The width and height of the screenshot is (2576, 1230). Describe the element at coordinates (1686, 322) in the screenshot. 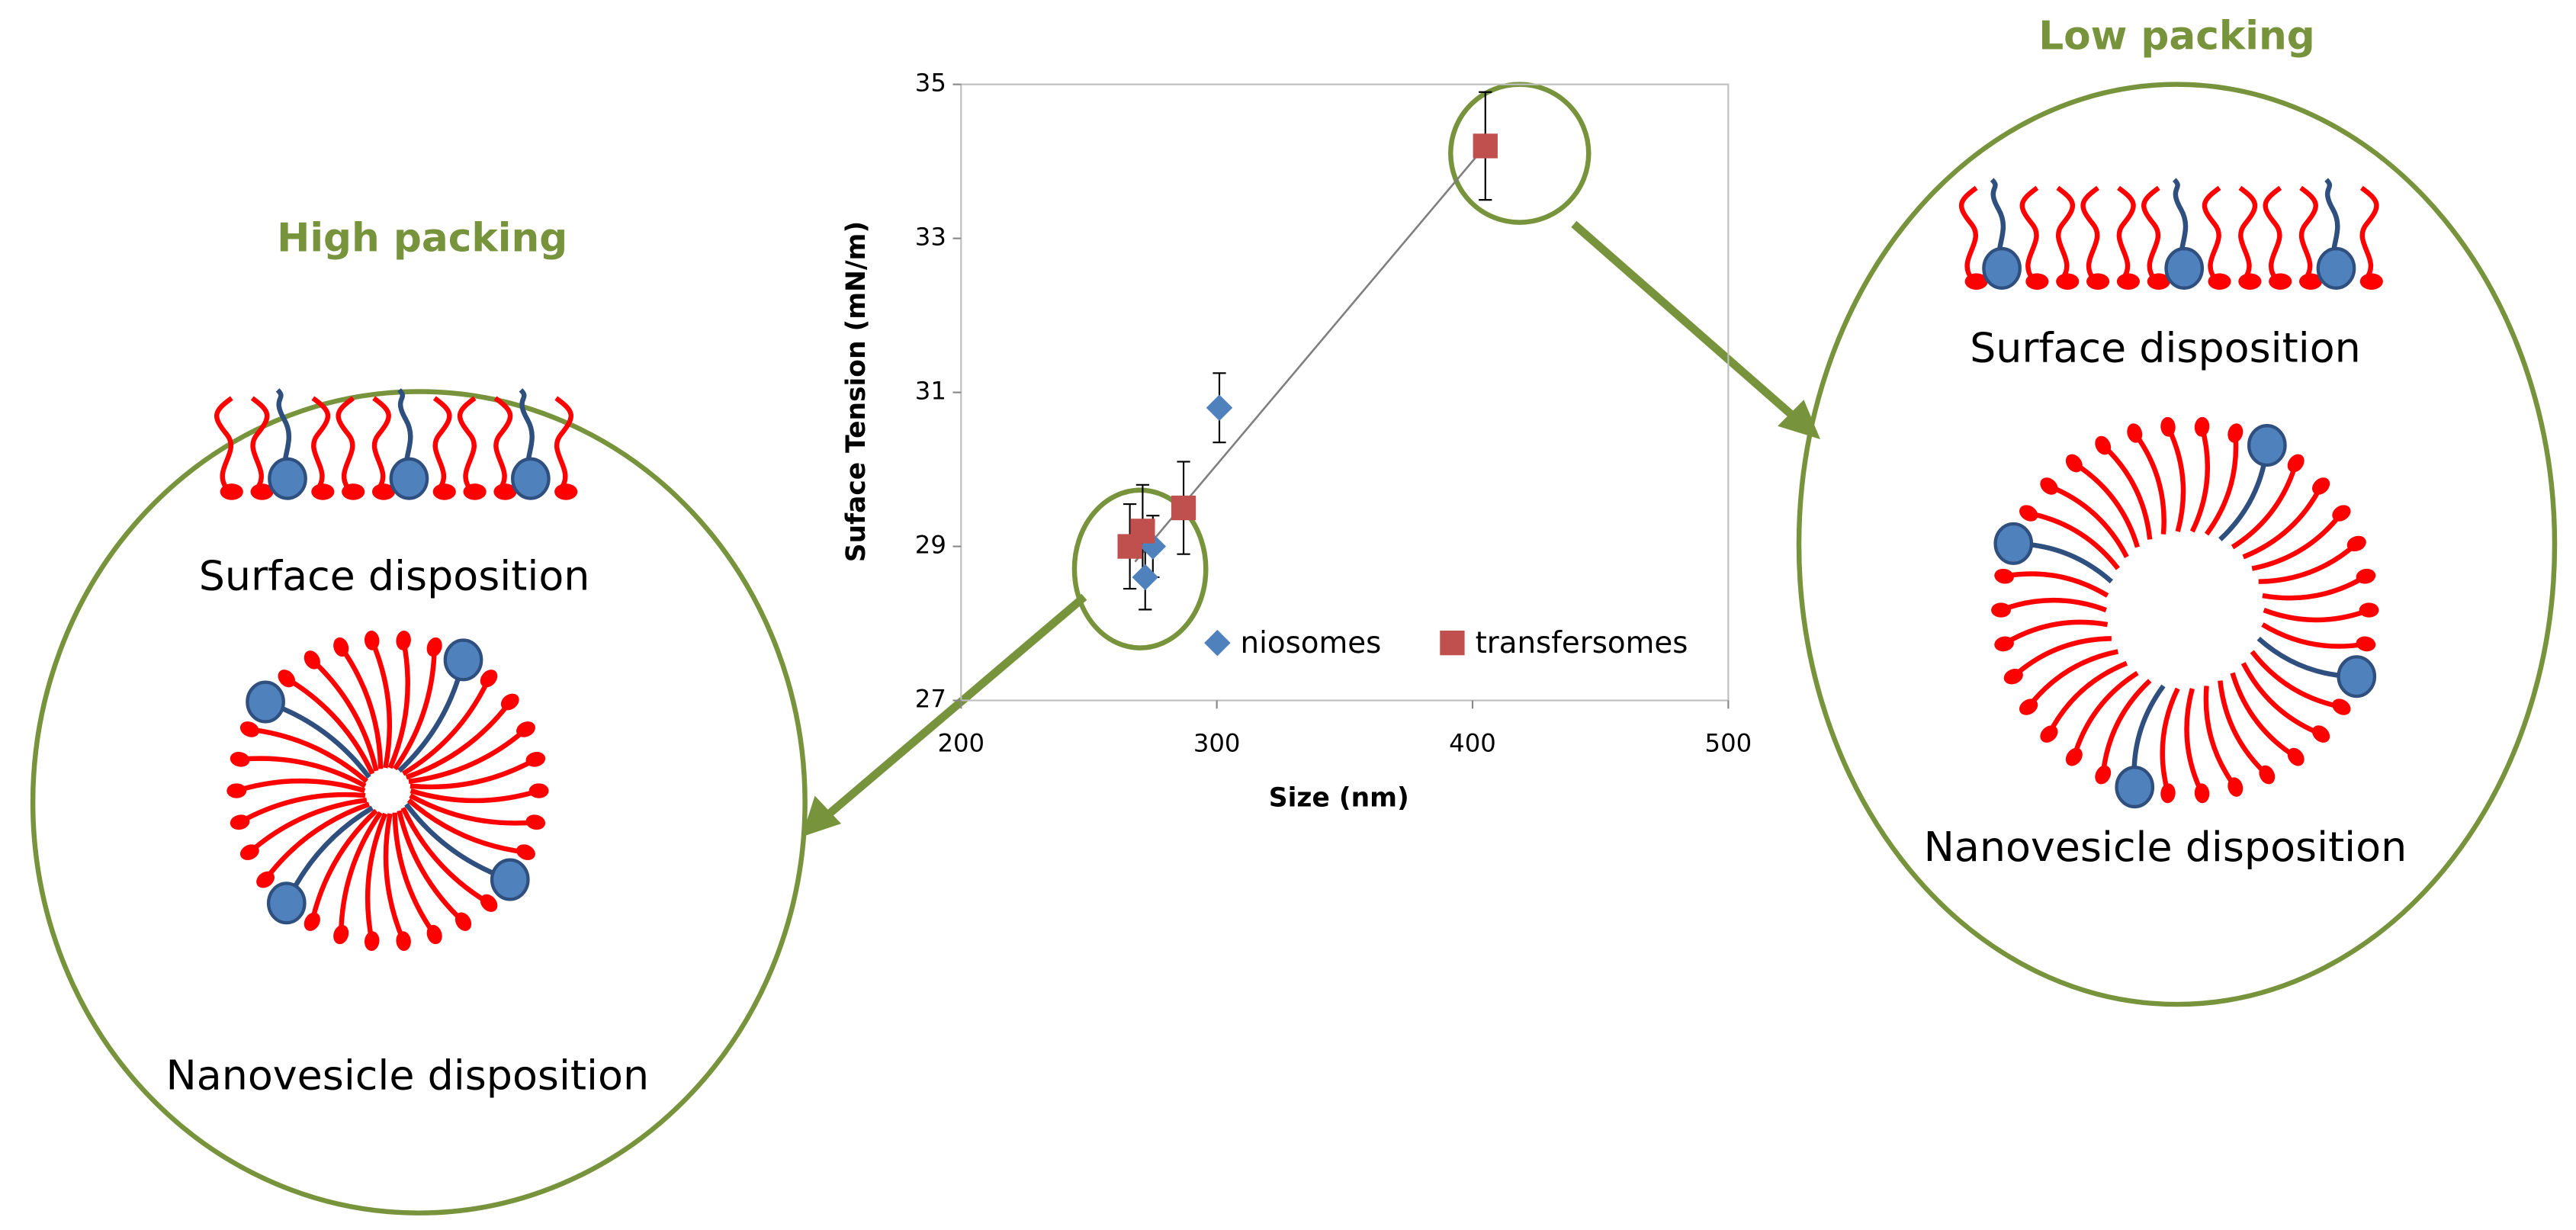

I see `arrow` at that location.